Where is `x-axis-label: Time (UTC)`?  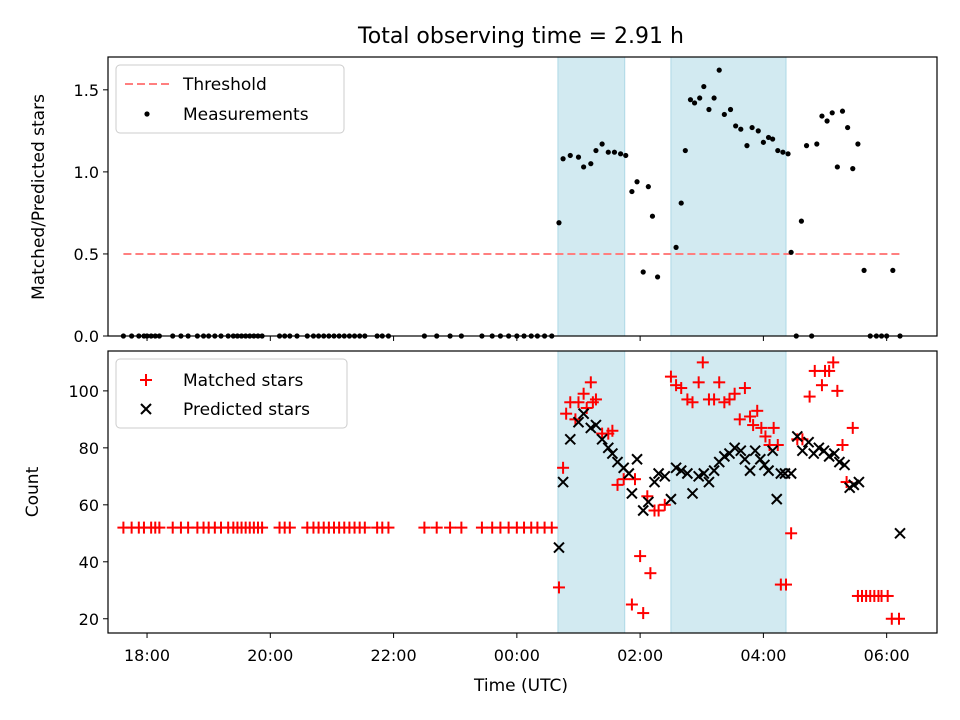
x-axis-label: Time (UTC) is located at coordinates (520, 686).